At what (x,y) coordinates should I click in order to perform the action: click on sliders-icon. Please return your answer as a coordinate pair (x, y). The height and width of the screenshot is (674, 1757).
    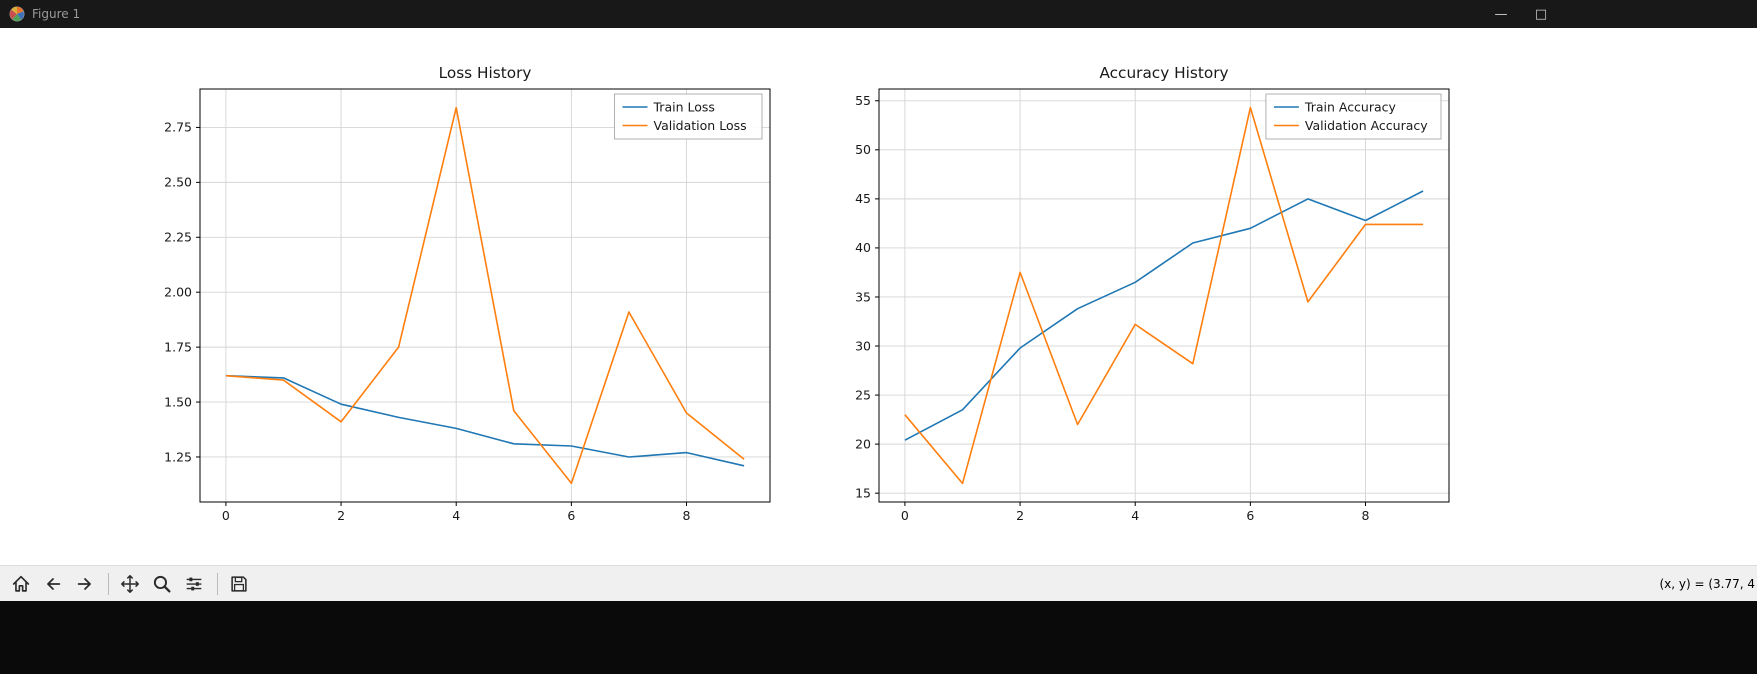
    Looking at the image, I should click on (194, 583).